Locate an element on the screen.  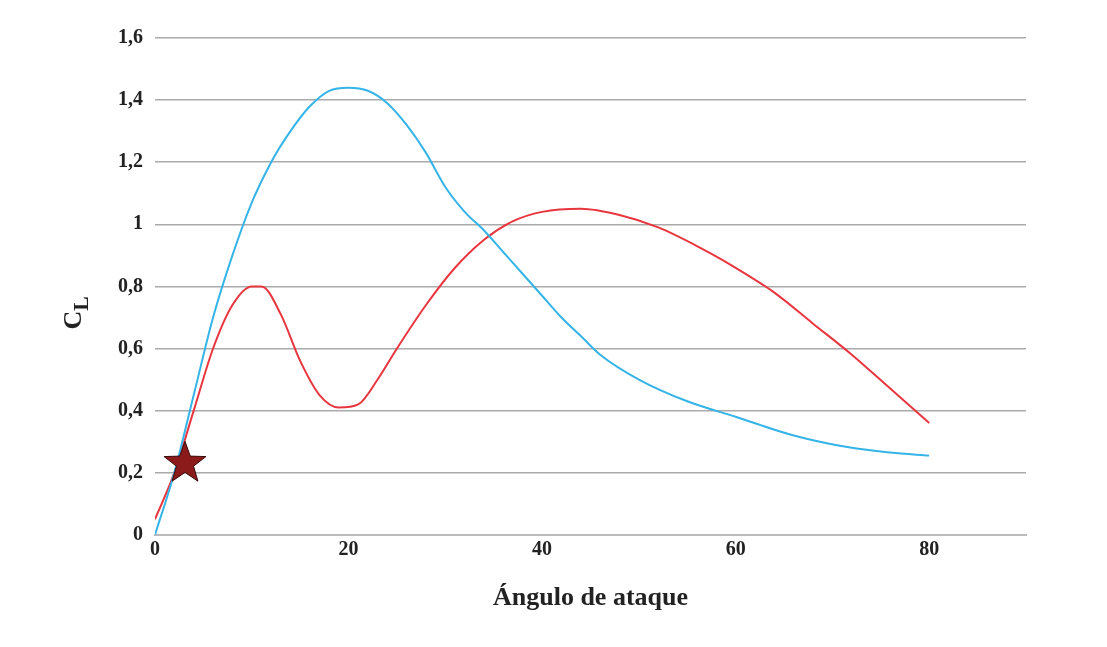
y-tick-label: 0,6 is located at coordinates (130, 346).